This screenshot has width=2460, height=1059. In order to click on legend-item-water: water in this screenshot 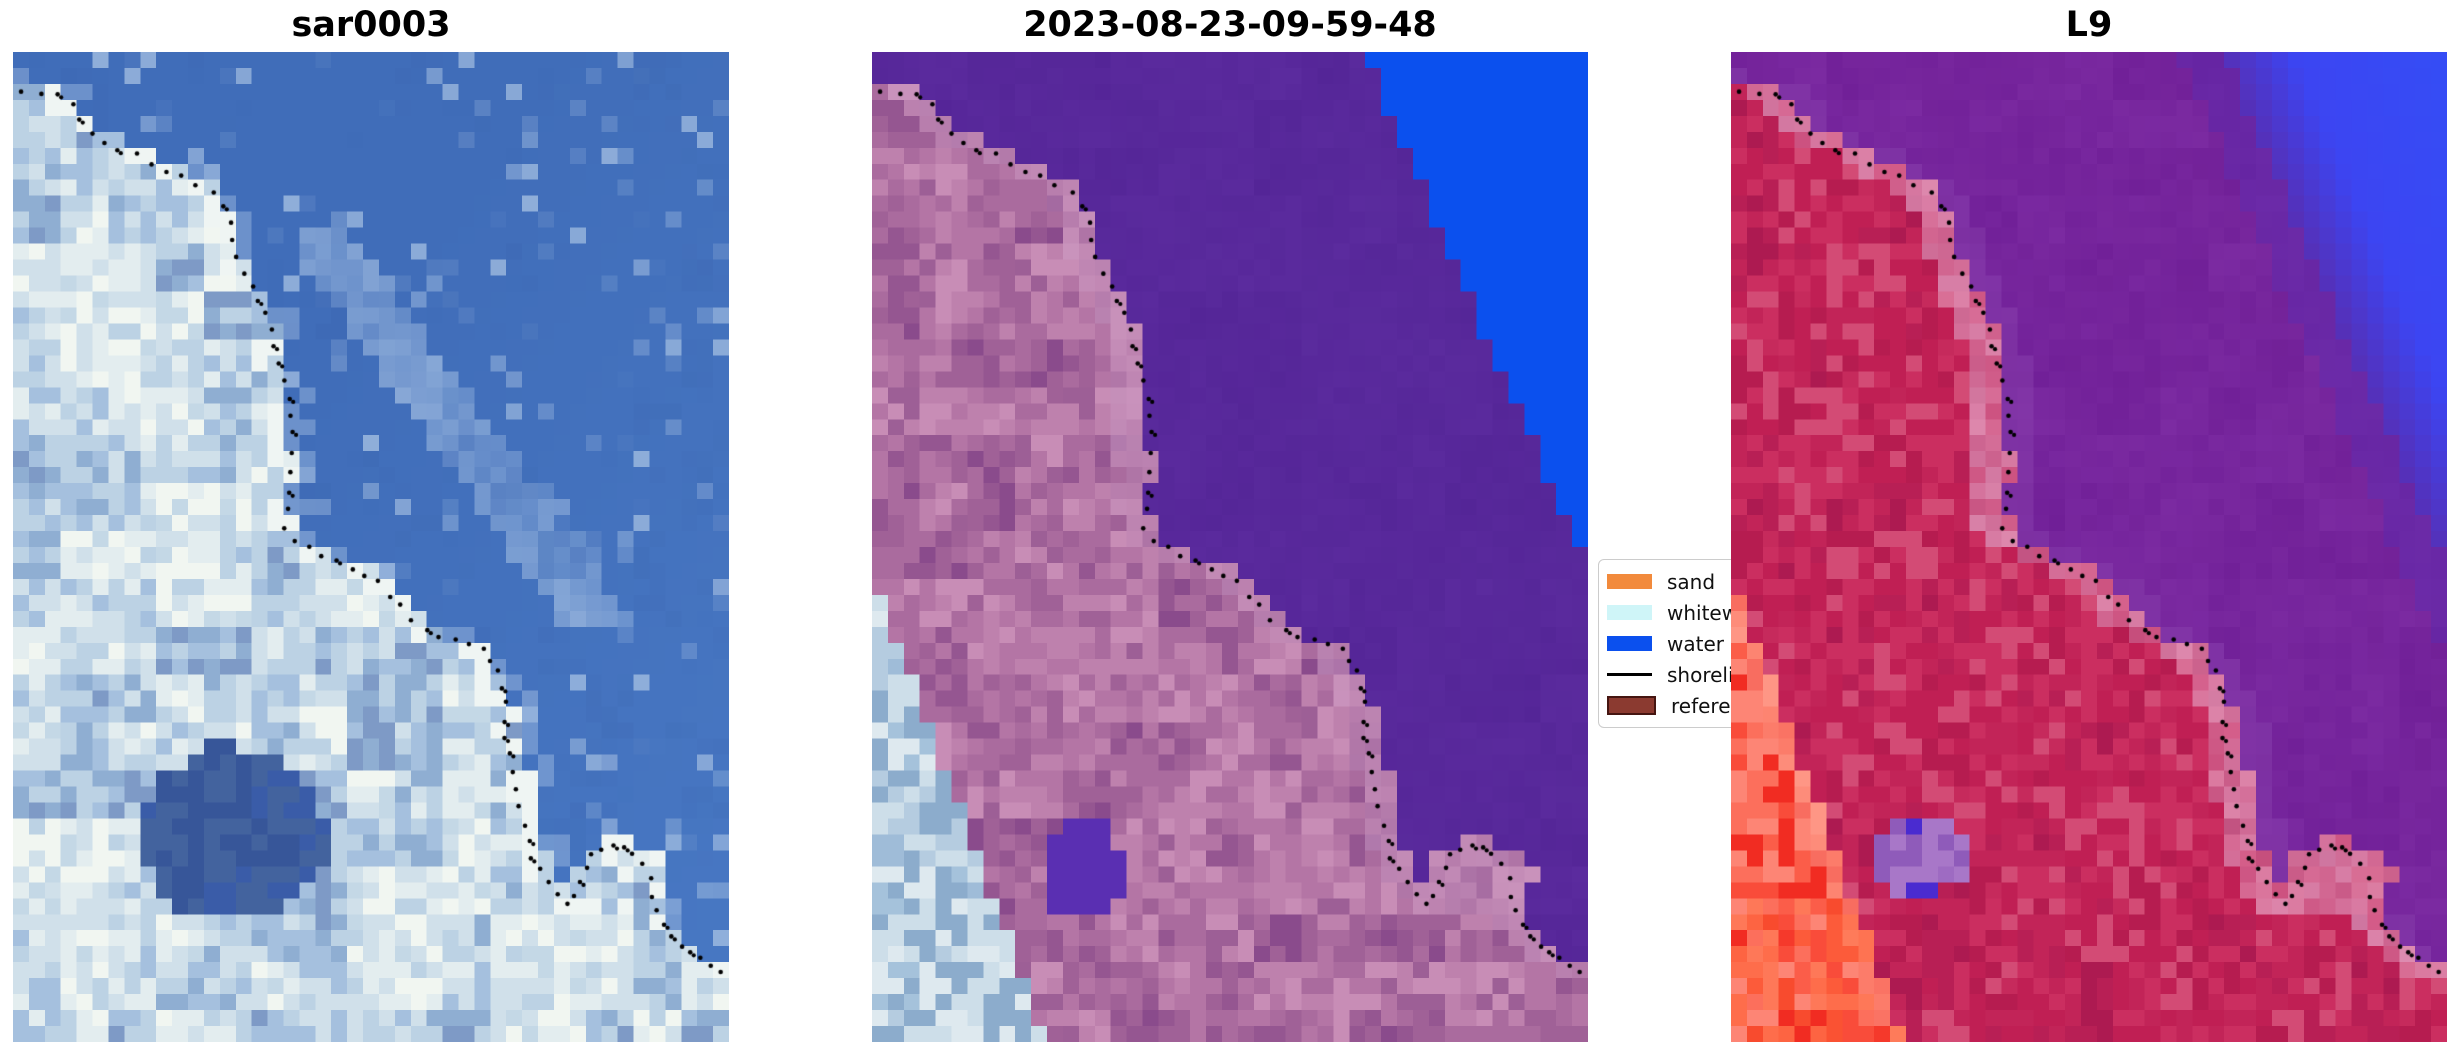, I will do `click(1723, 643)`.